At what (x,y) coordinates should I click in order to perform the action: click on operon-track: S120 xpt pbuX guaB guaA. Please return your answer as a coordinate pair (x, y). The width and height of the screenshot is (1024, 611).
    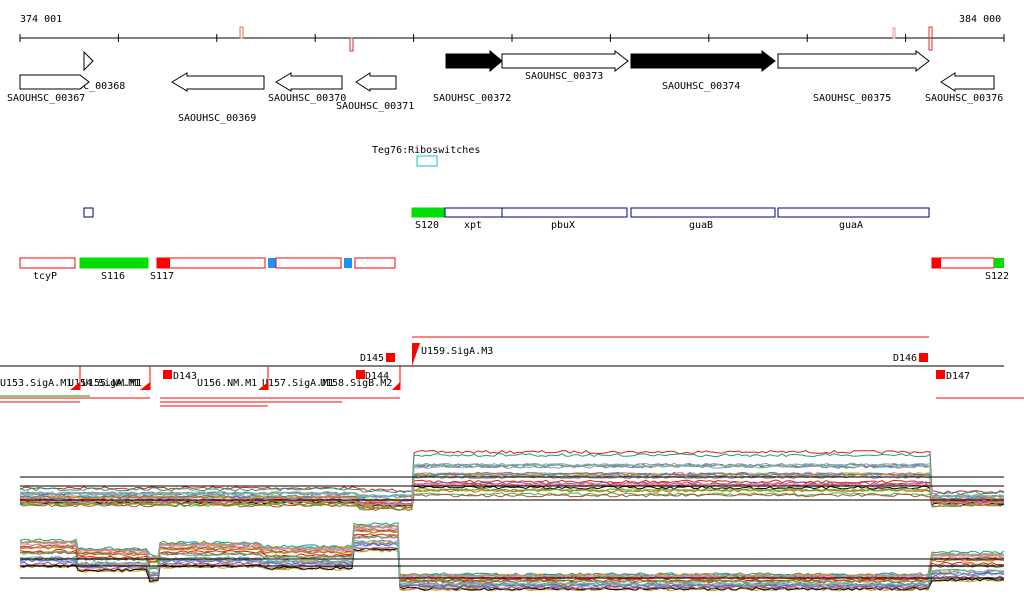
    Looking at the image, I should click on (506, 219).